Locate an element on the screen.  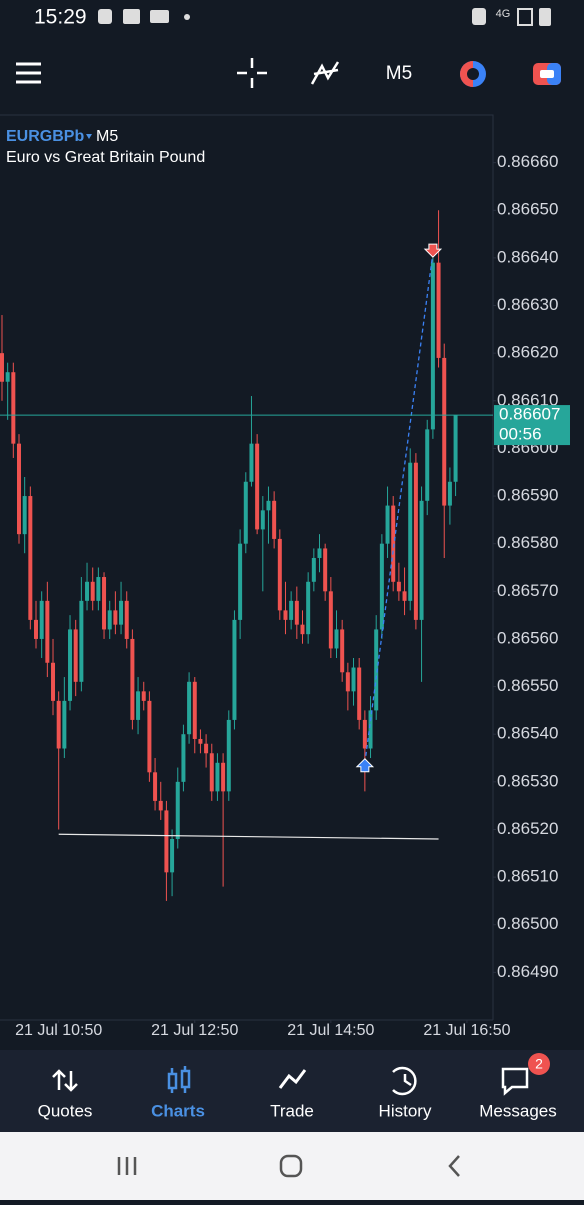
system-buttons is located at coordinates (288, 1166).